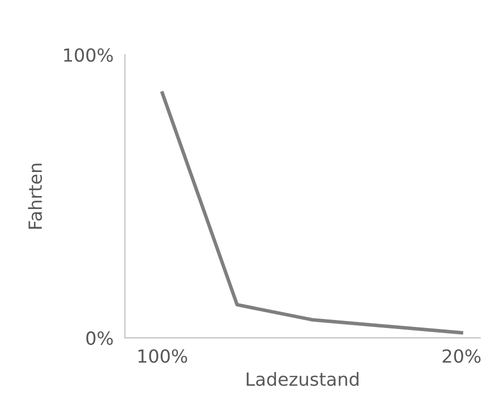 This screenshot has height=412, width=486. What do you see at coordinates (302, 379) in the screenshot?
I see `x-axis-title: Ladezustand` at bounding box center [302, 379].